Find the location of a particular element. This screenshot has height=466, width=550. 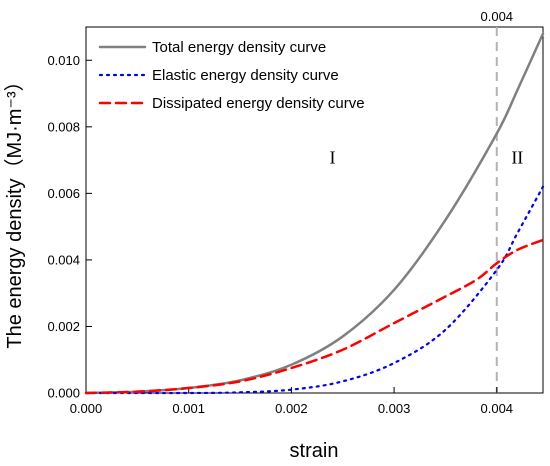

strain-marker-label: 0.004 is located at coordinates (497, 16).